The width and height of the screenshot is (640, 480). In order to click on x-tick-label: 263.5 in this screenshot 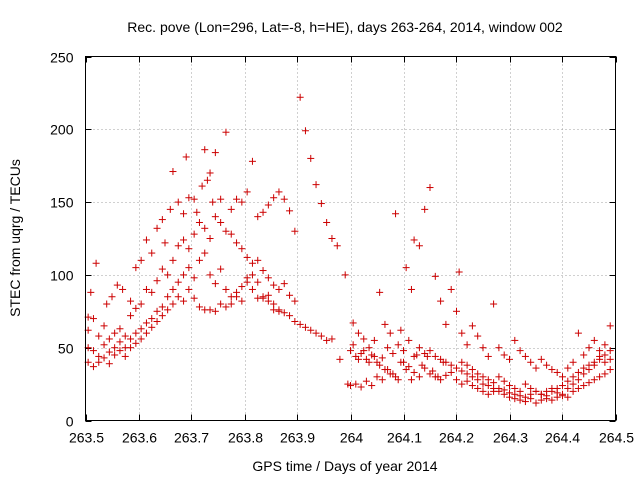, I will do `click(86, 438)`.